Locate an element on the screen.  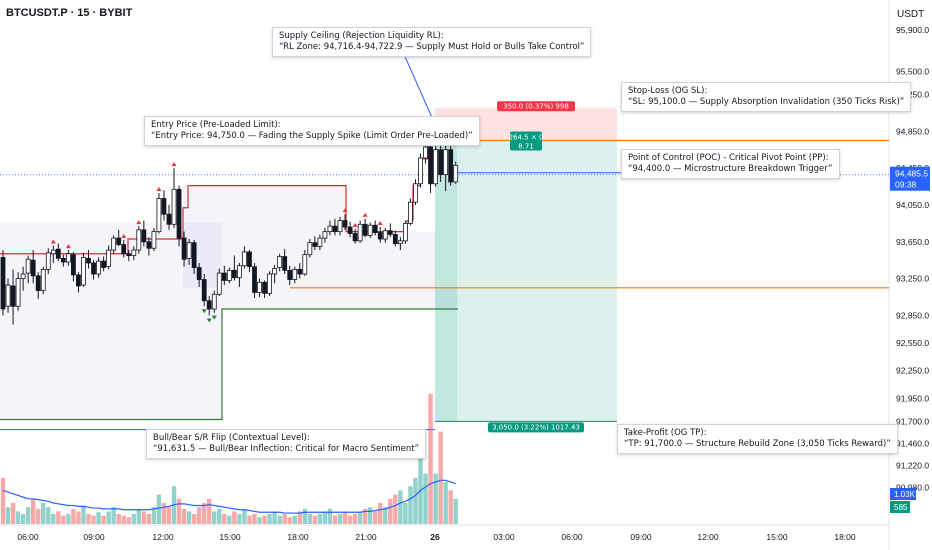
x-tick-label: 15:00 is located at coordinates (230, 537).